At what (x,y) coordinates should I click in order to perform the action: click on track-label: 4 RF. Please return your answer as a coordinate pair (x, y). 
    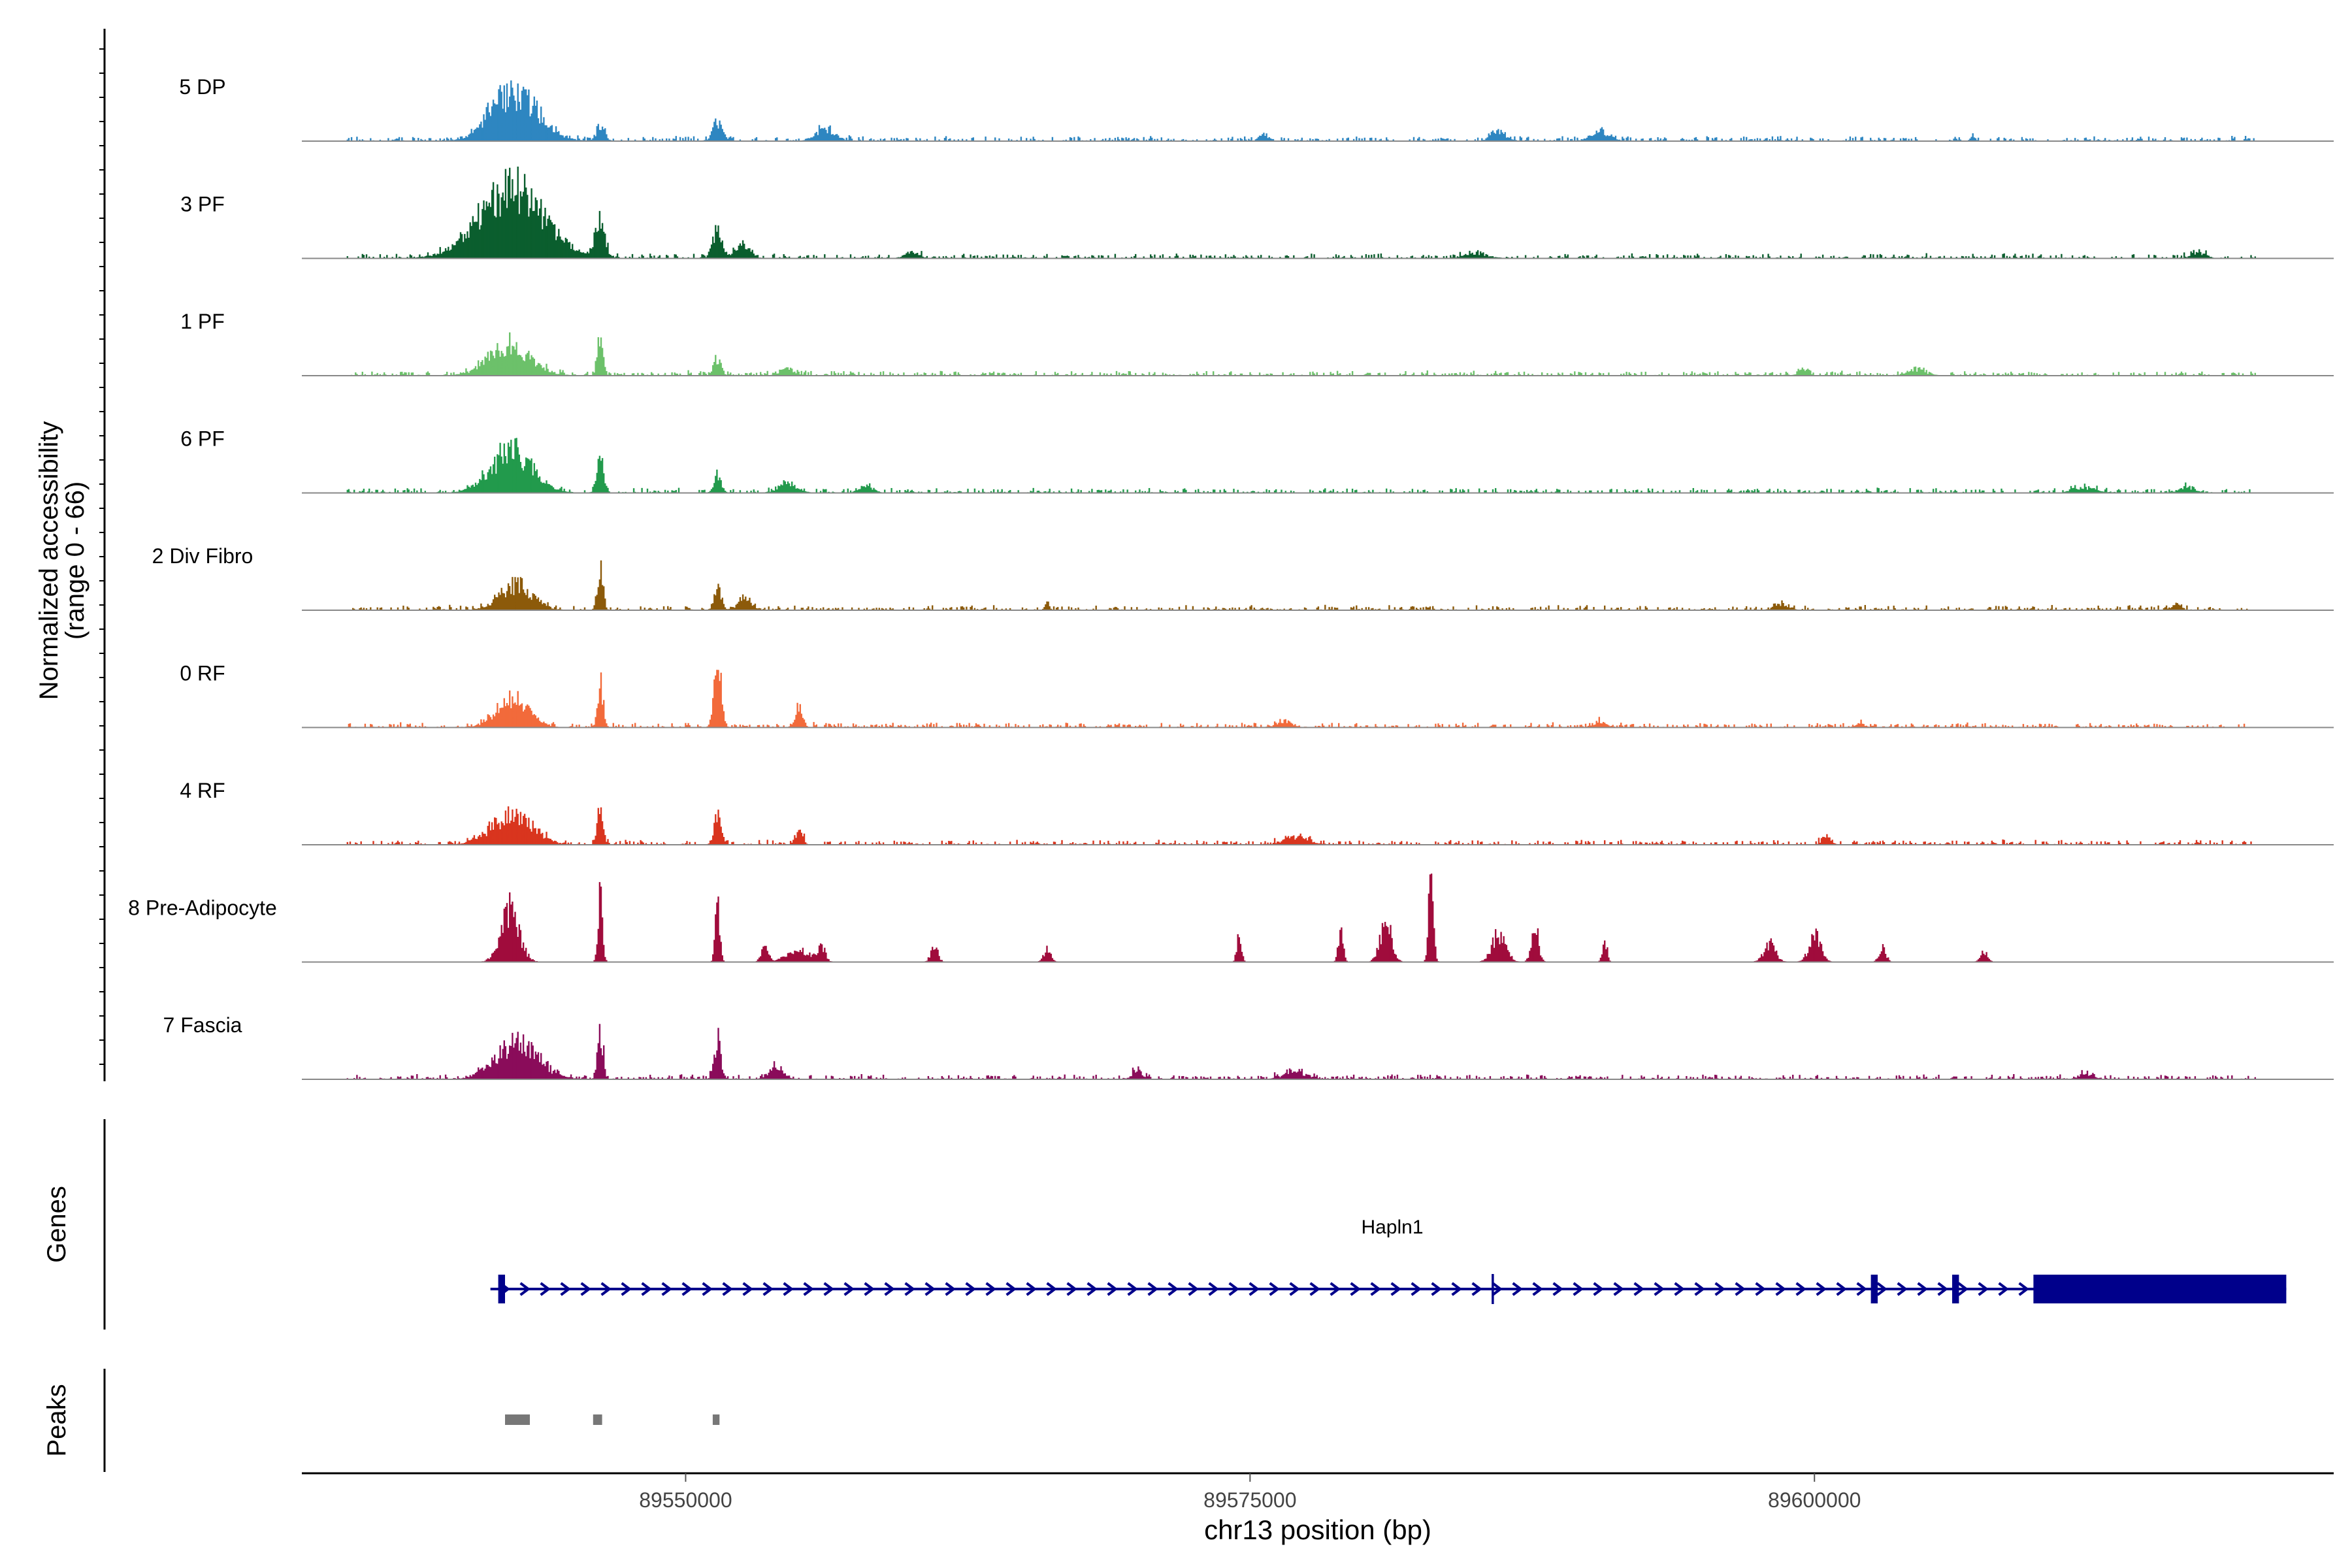
    Looking at the image, I should click on (202, 790).